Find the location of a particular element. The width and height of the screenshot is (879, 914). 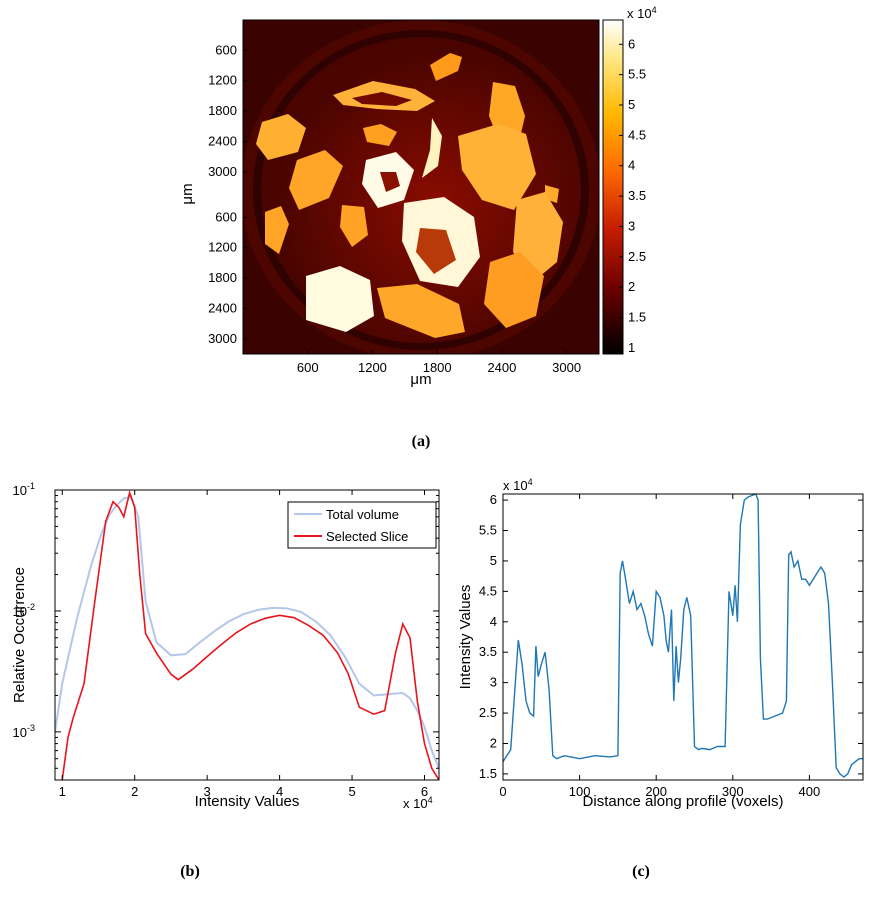

panel-b-x-tick-label: 5 is located at coordinates (351, 791).